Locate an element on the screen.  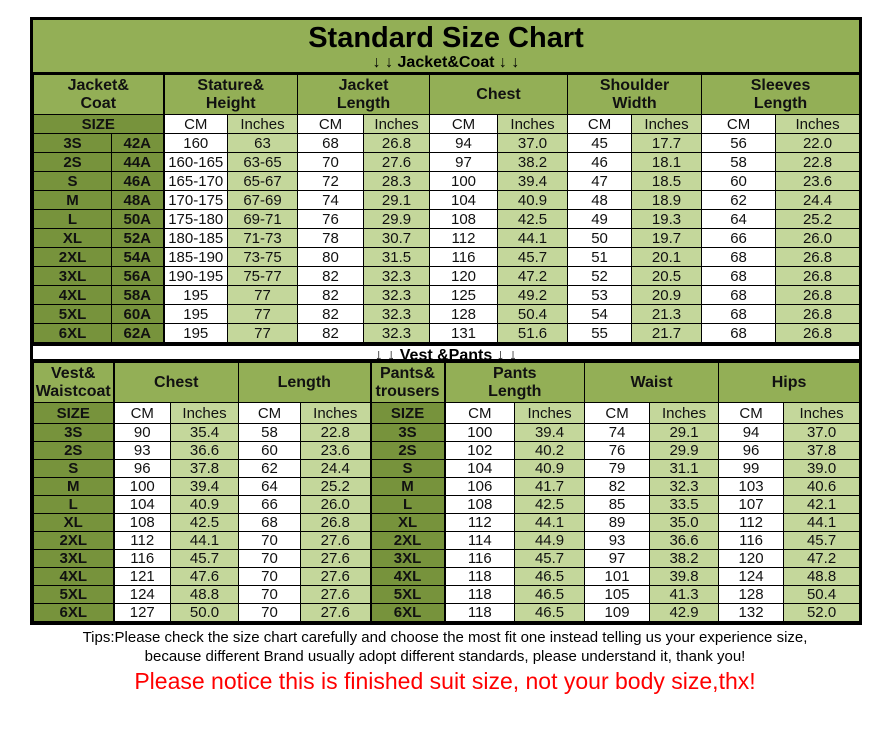
value-cell: 27.6 is located at coordinates (336, 576).